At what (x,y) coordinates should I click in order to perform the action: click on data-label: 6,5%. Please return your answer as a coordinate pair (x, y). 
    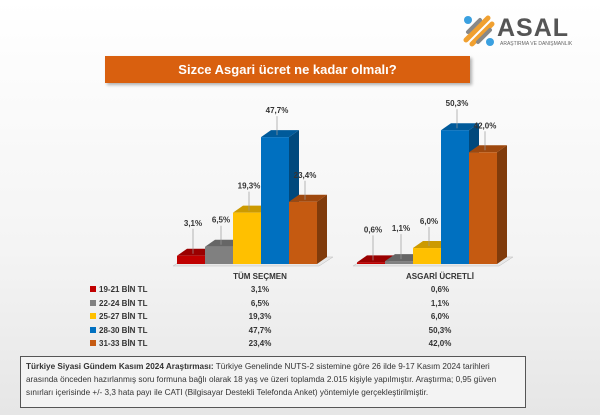
    Looking at the image, I should click on (221, 220).